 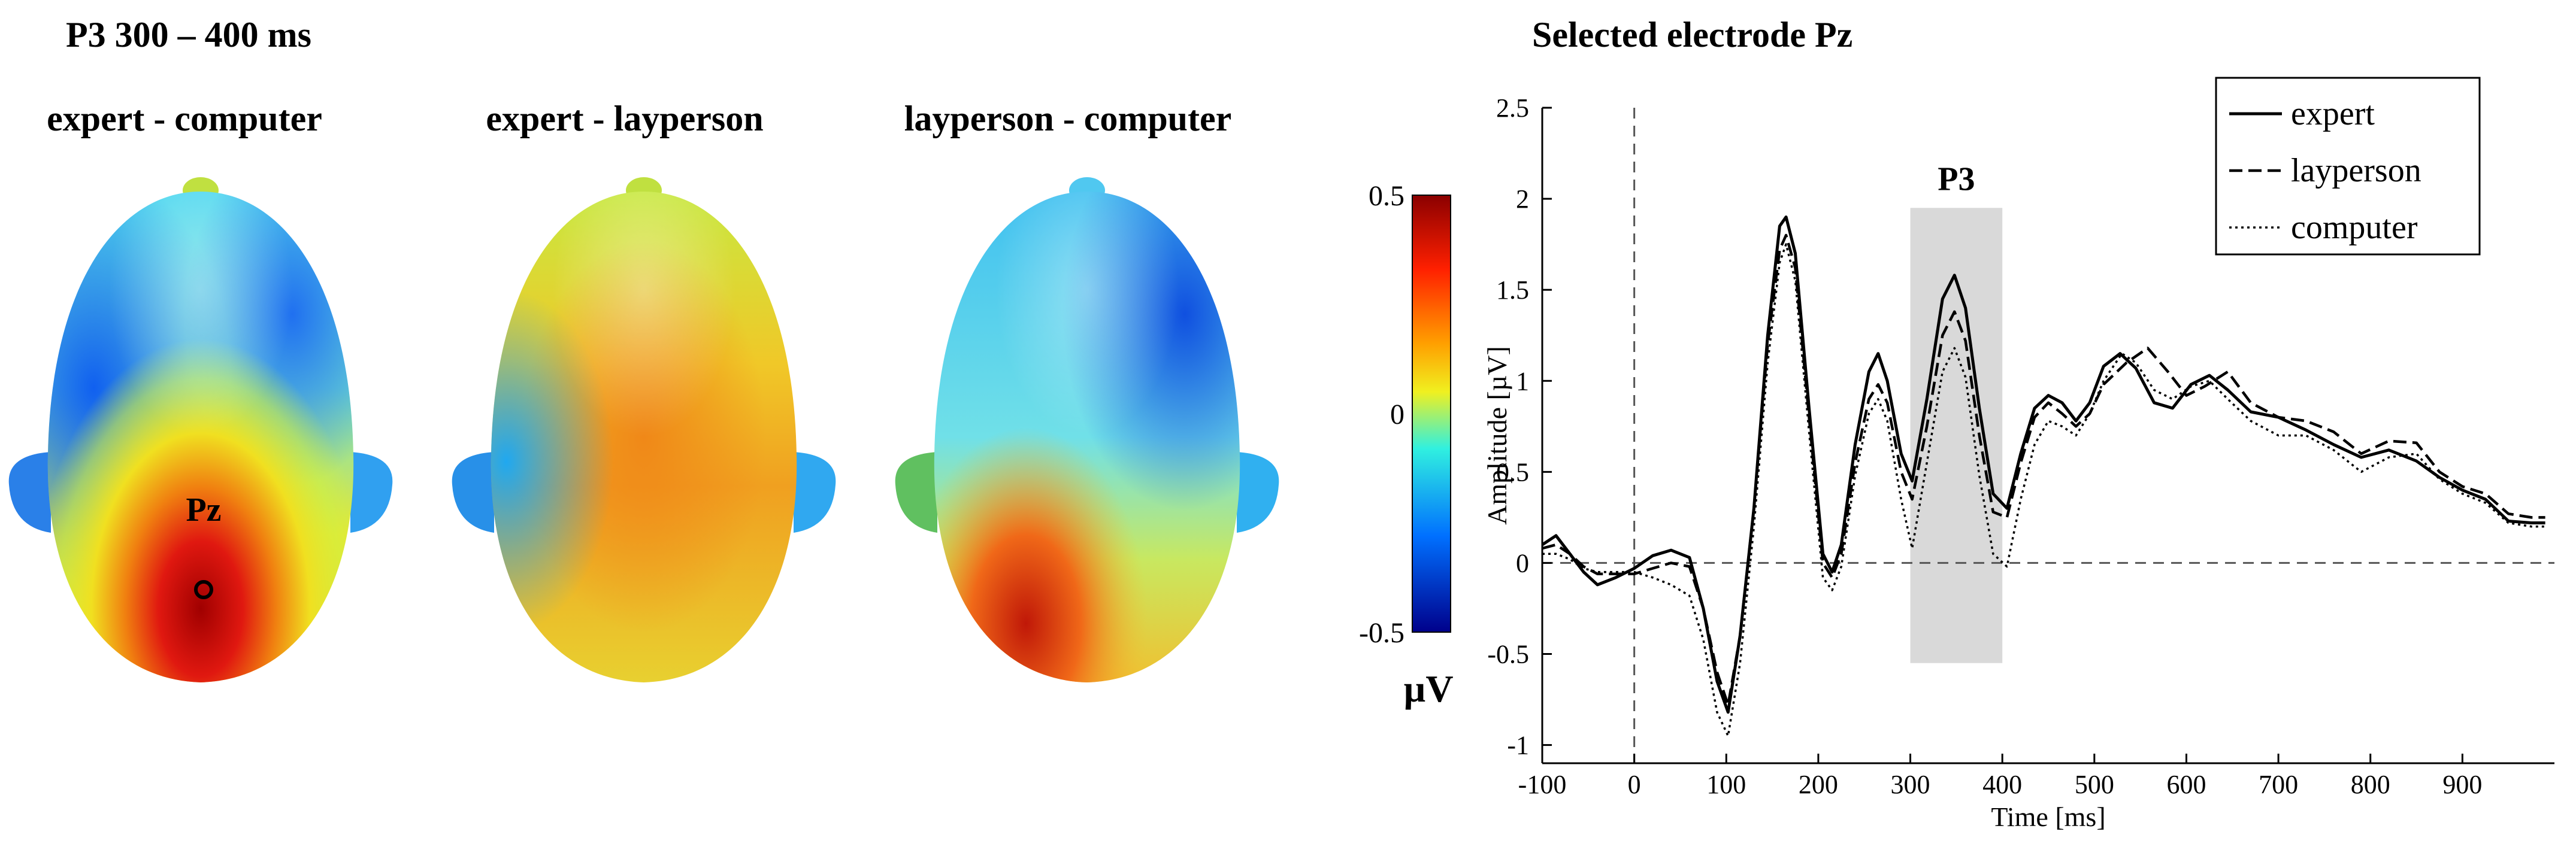 What do you see at coordinates (2186, 784) in the screenshot?
I see `x-tick-label: 600` at bounding box center [2186, 784].